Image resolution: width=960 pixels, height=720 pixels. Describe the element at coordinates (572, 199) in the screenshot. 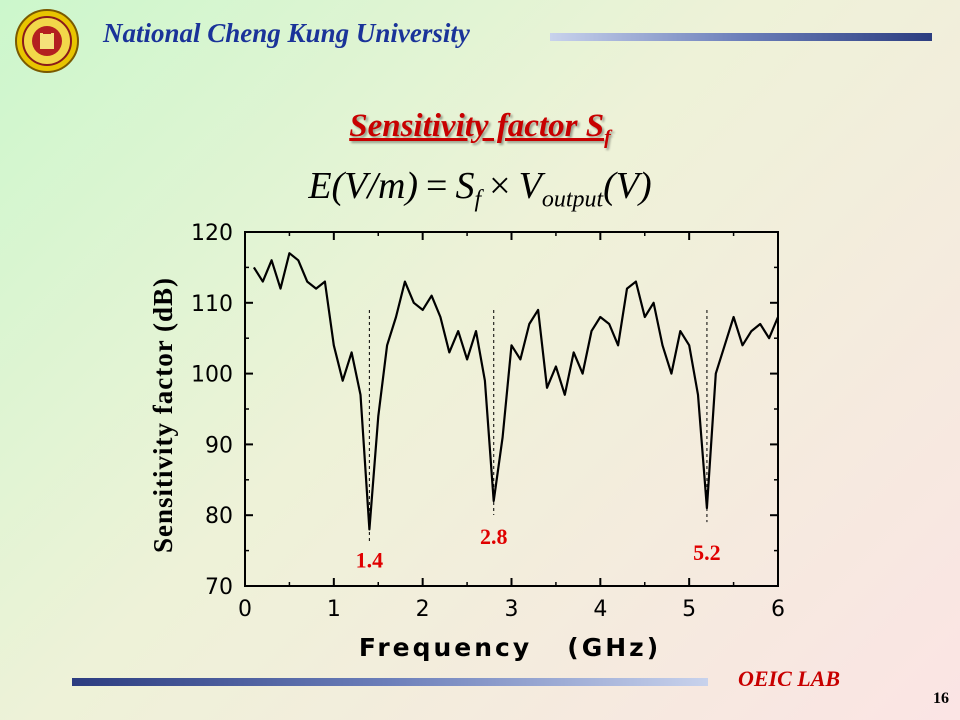

I see `formula-v-sub: output` at that location.